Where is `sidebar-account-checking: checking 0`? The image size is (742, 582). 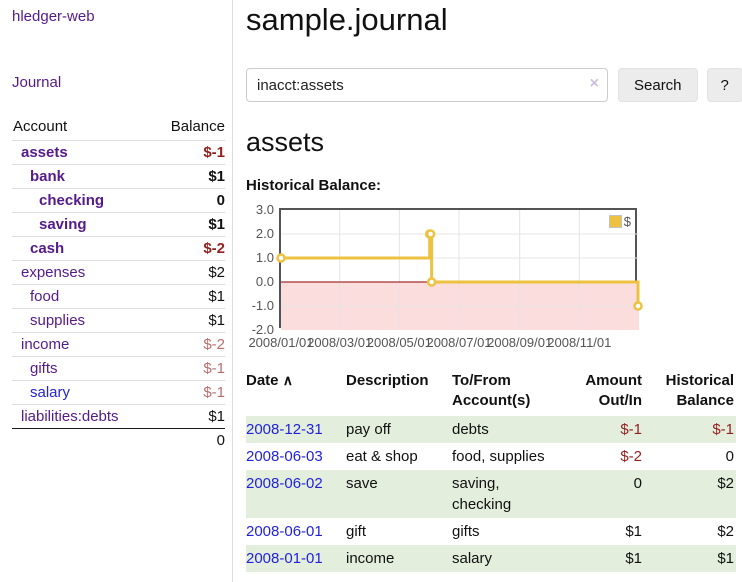
sidebar-account-checking: checking 0 is located at coordinates (118, 200).